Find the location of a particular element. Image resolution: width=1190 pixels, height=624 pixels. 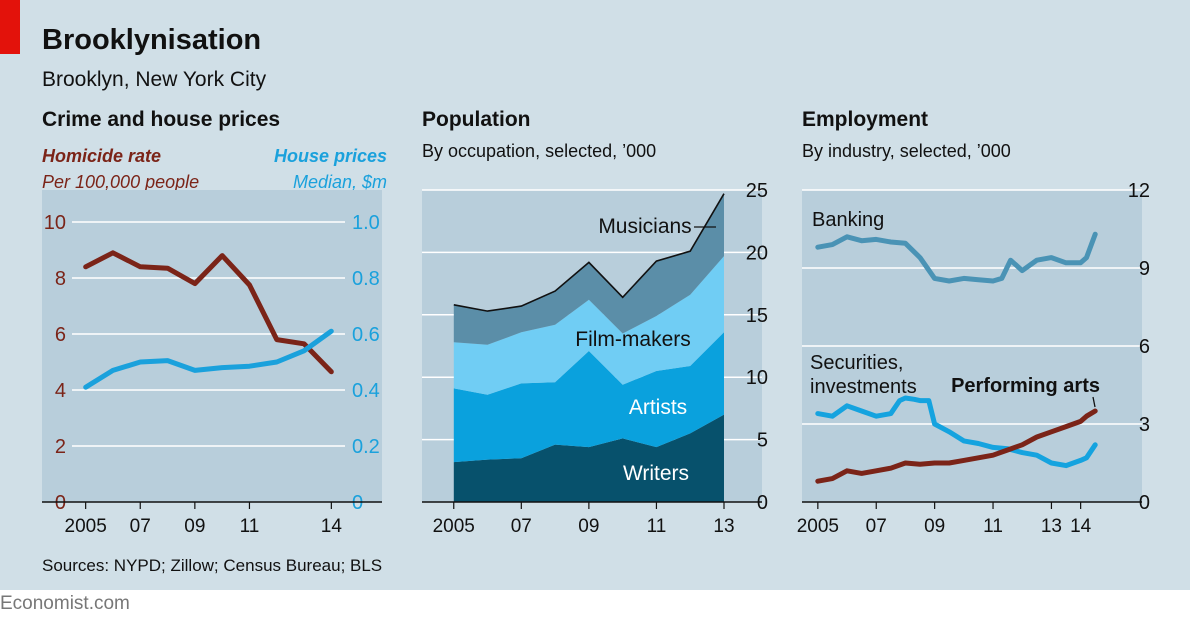

series-line-performing-arts is located at coordinates (956, 446).